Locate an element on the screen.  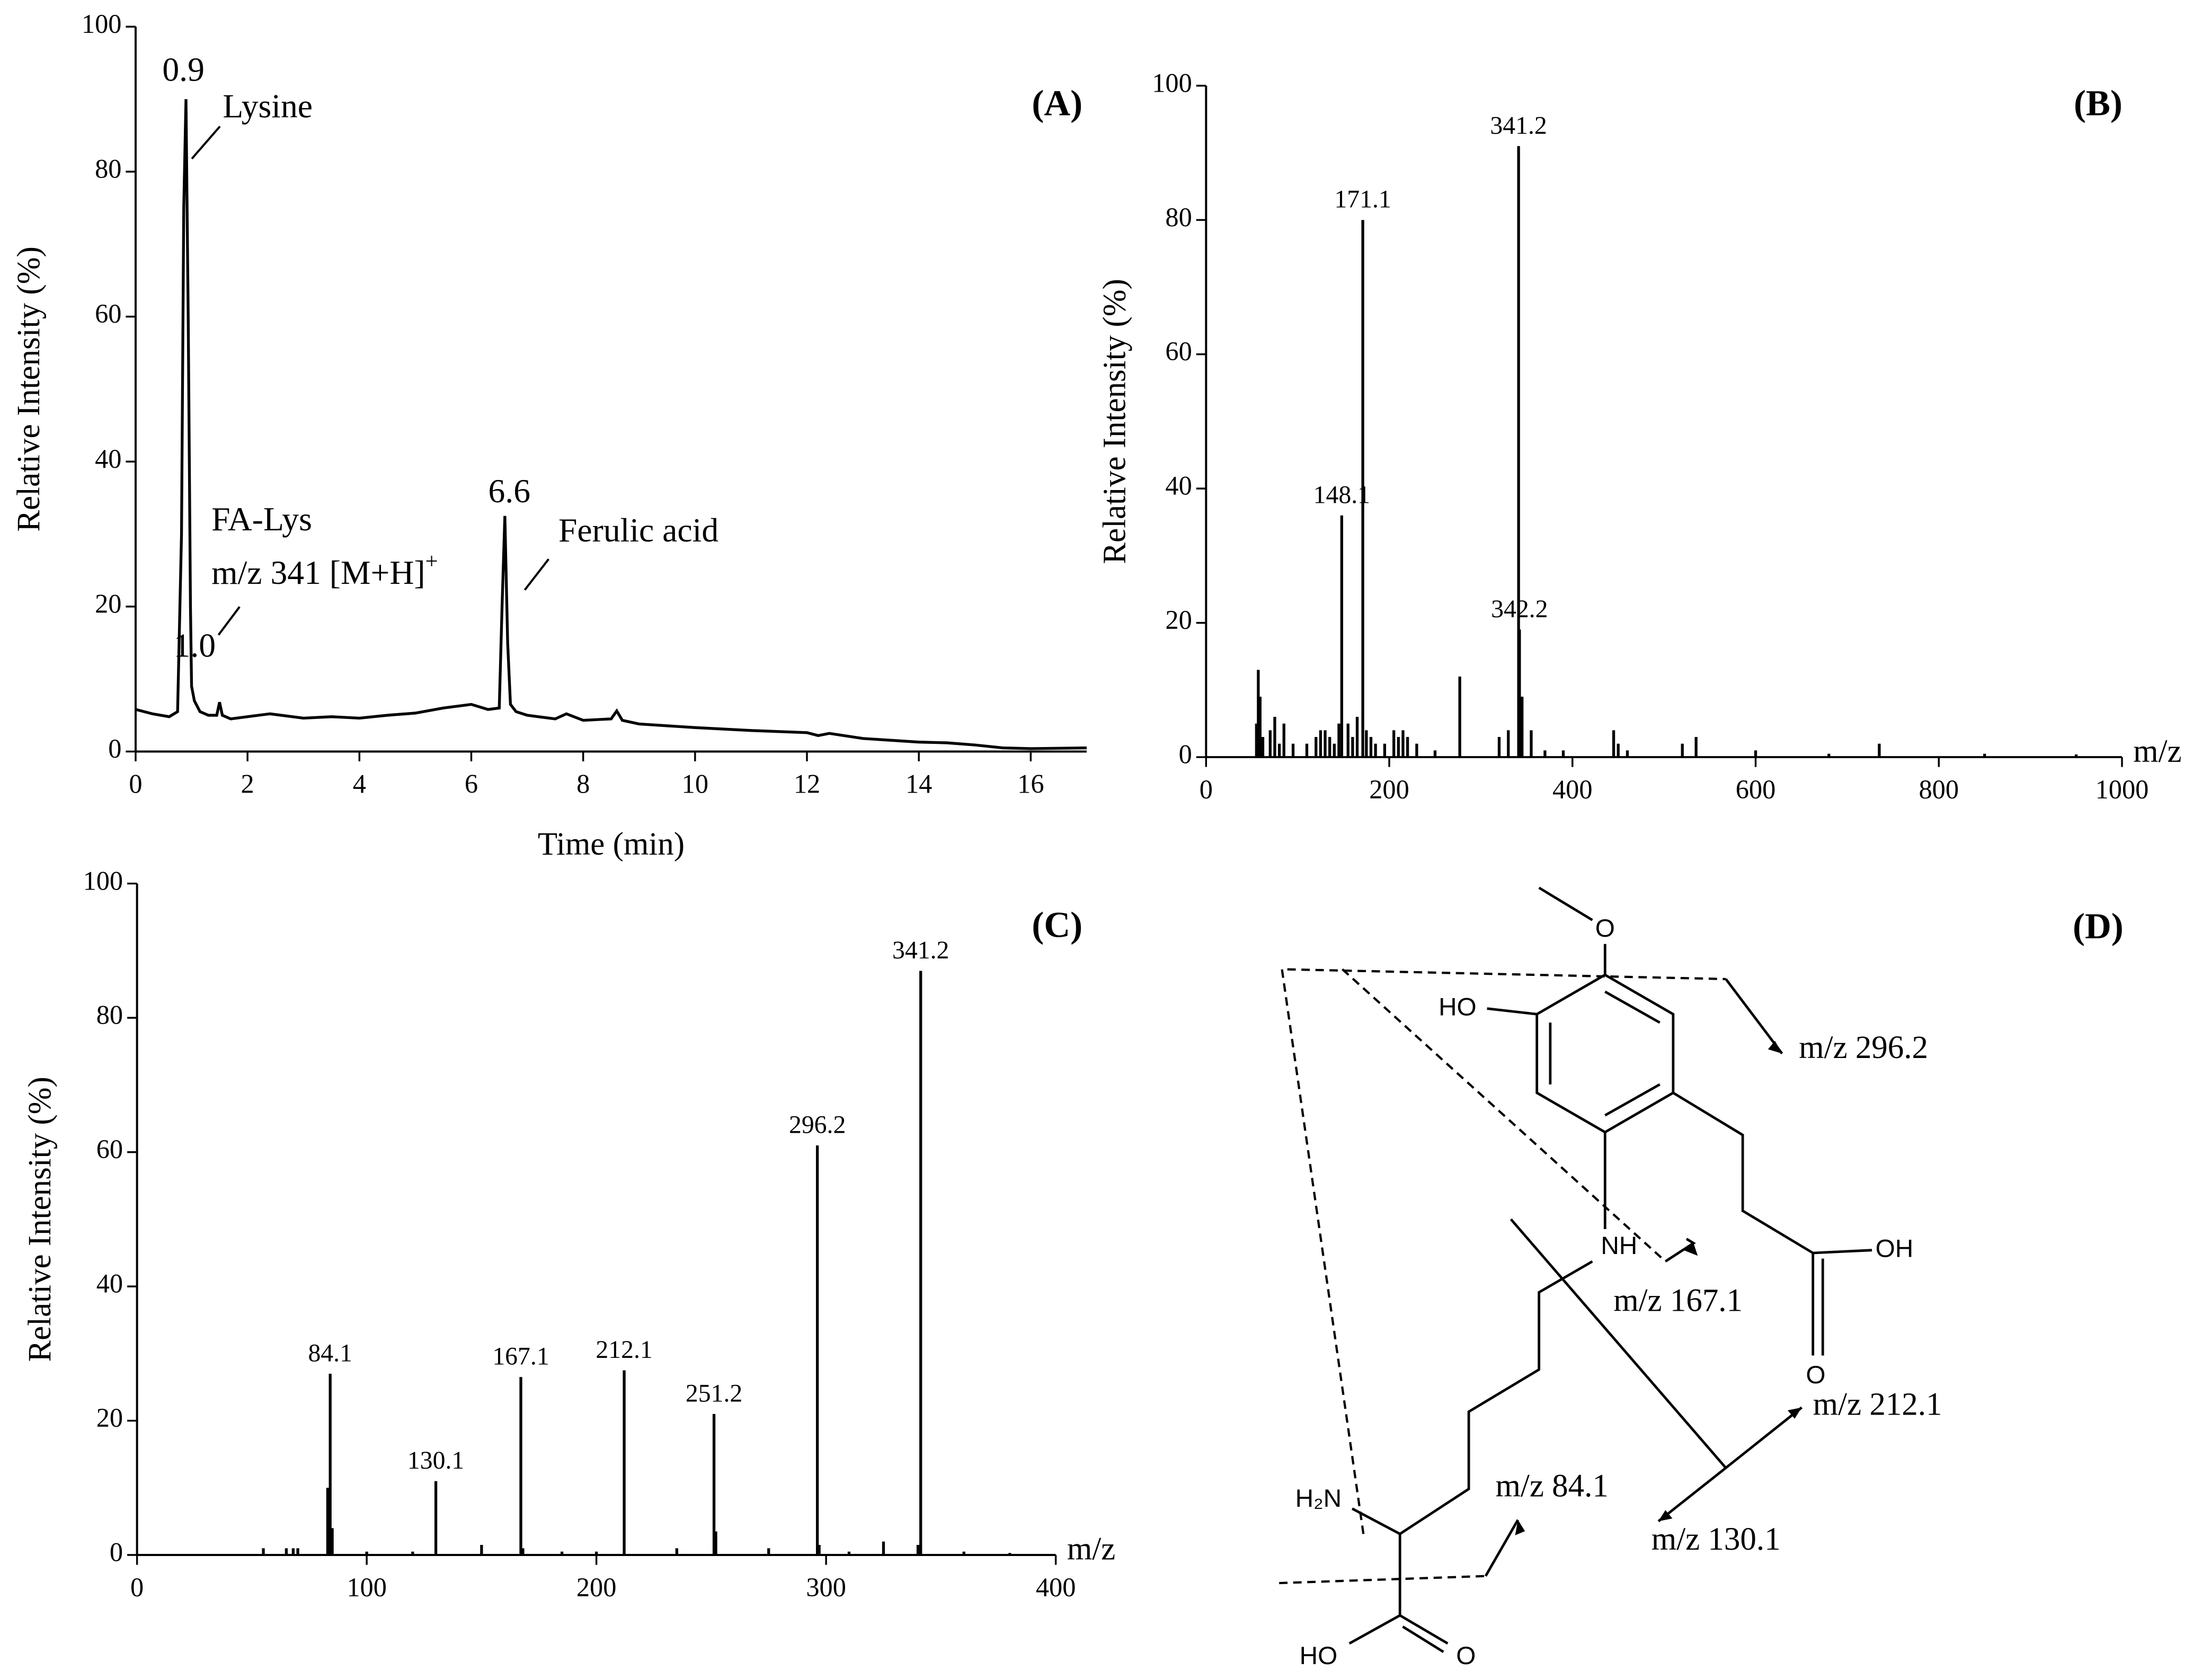
x-tick-label: 800 is located at coordinates (1939, 789).